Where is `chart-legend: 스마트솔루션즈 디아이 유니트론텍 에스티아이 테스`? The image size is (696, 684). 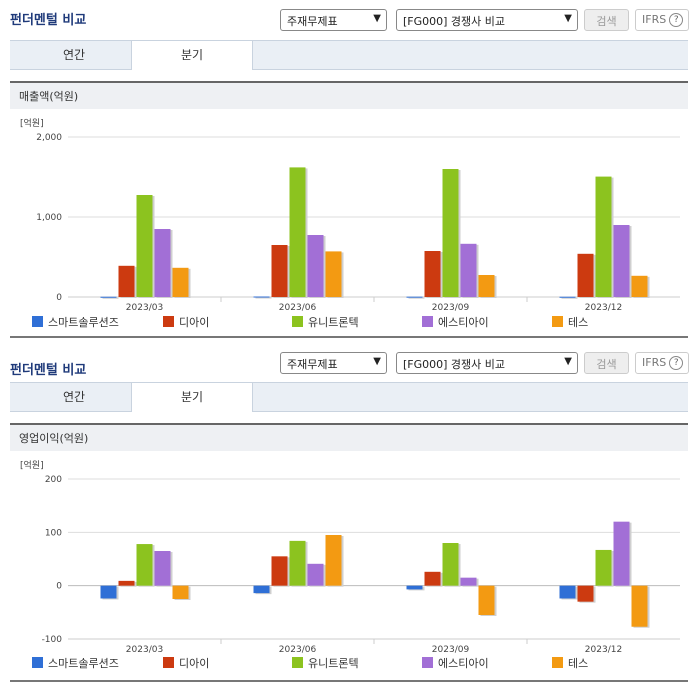
chart-legend: 스마트솔루션즈 디아이 유니트론텍 에스티아이 테스 is located at coordinates (350, 322).